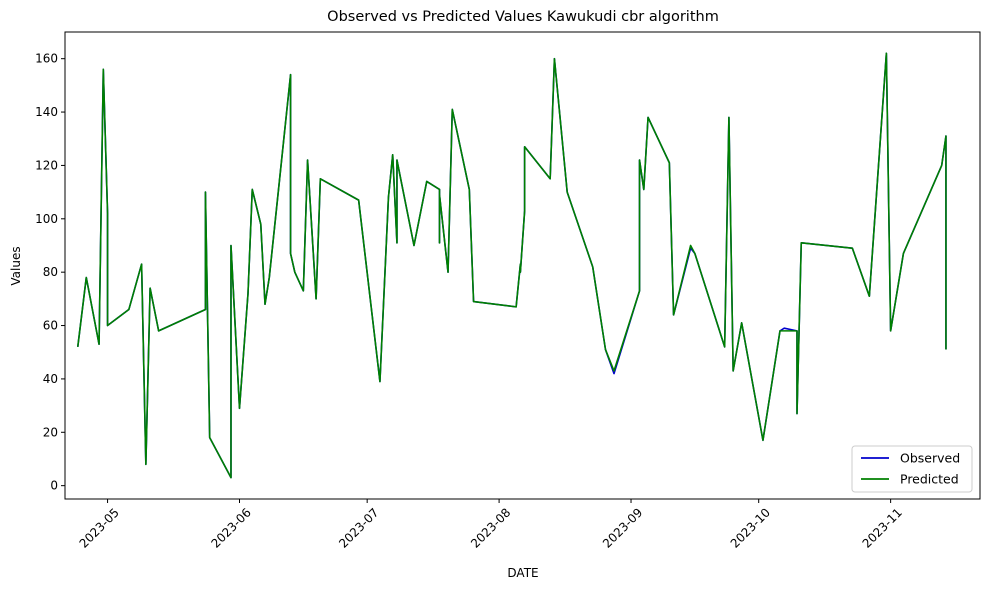  What do you see at coordinates (930, 458) in the screenshot?
I see `legend-label-observed: Observed` at bounding box center [930, 458].